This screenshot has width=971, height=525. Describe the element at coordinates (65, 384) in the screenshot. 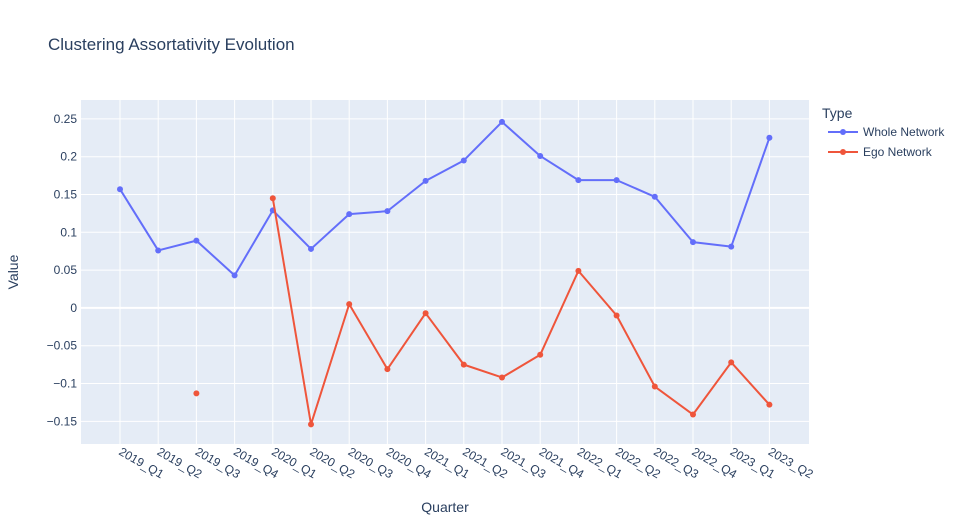

I see `y-tick-label: −0.1` at that location.